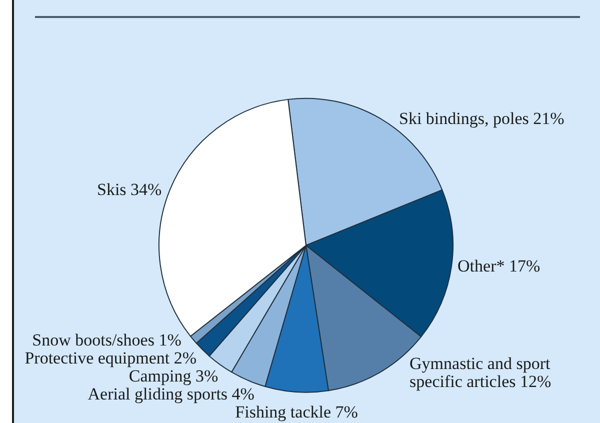 This screenshot has width=600, height=423. What do you see at coordinates (129, 189) in the screenshot?
I see `slice-label: Skis 34%` at bounding box center [129, 189].